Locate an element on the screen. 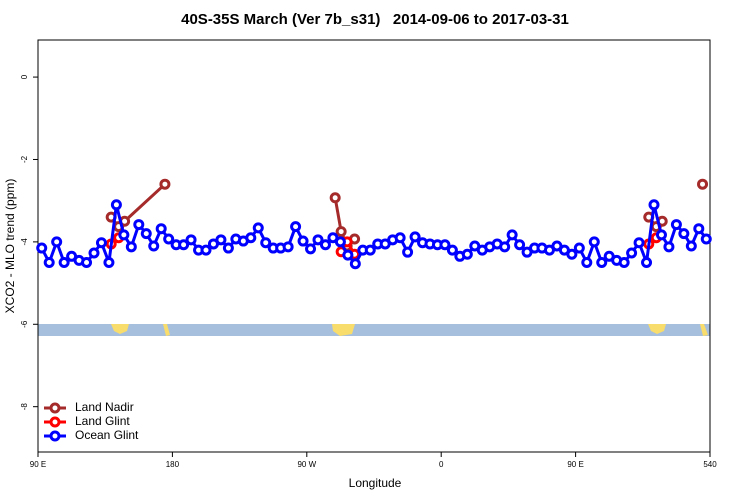 The image size is (750, 500). y-axis-label: XCO2 - MLO trend (ppm) is located at coordinates (10, 246).